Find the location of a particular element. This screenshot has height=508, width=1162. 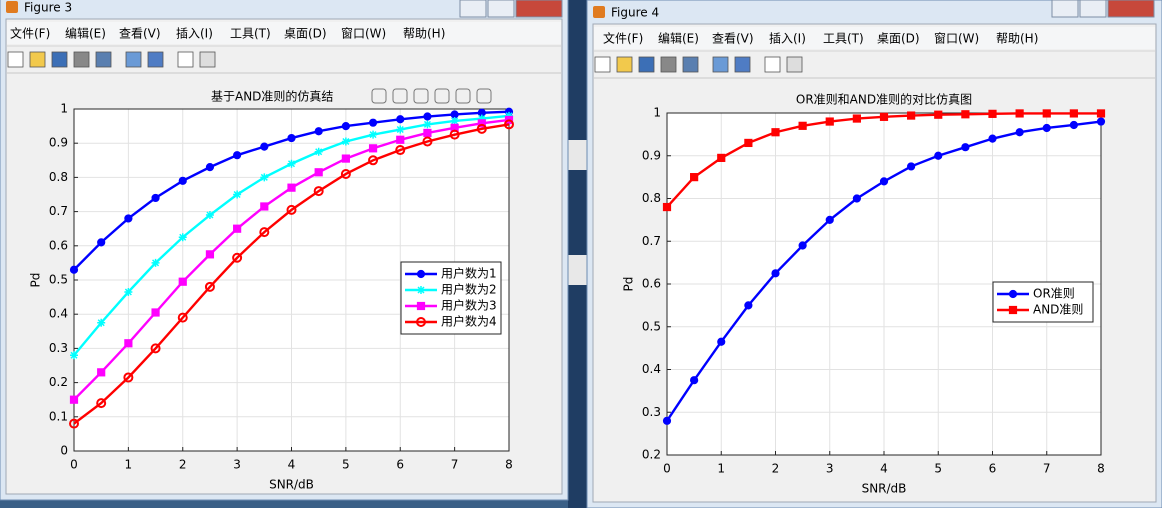

x-tick-label: 0 is located at coordinates (74, 465).